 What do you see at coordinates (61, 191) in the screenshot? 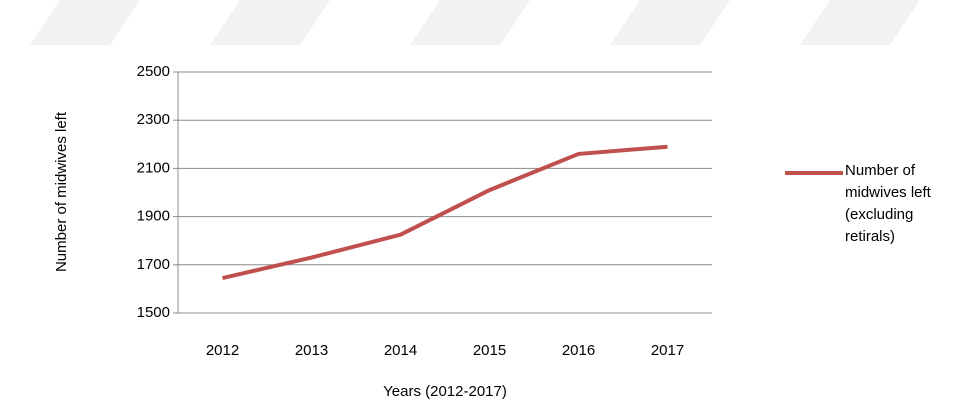
I see `y-axis-label: Number of midwives left` at bounding box center [61, 191].